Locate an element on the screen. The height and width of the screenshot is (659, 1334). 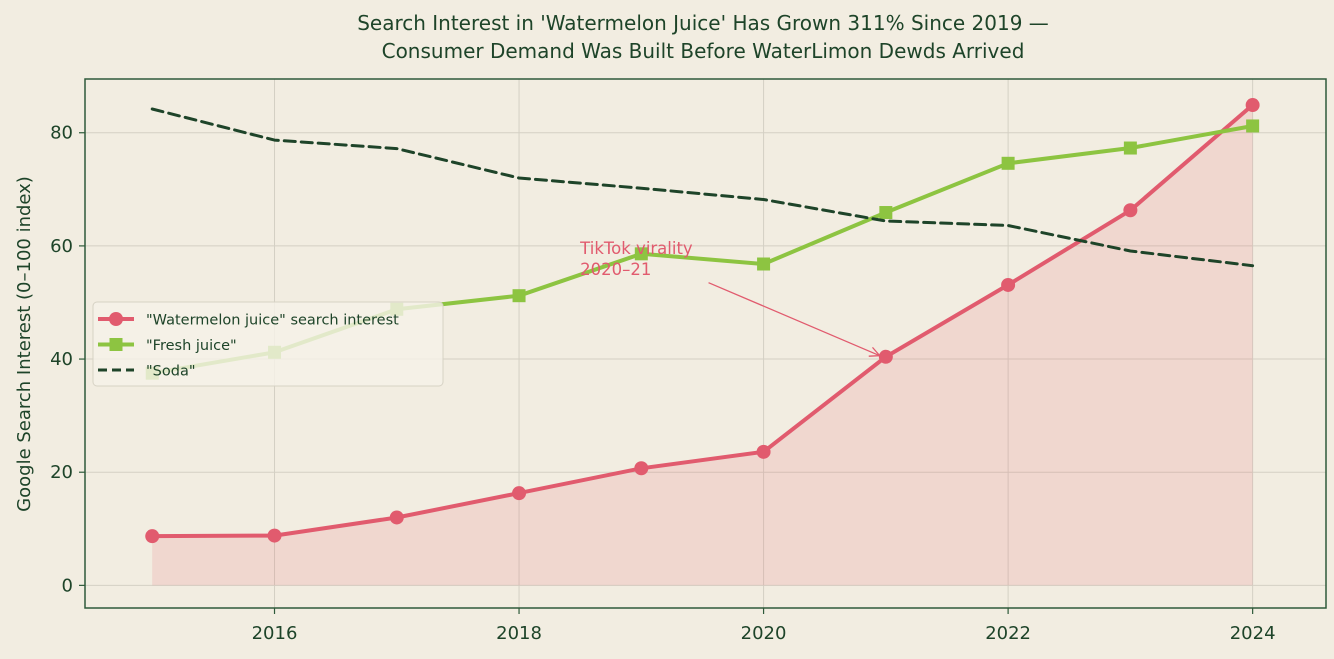
y-axis-label: Google Search Interest (0–100 index) is located at coordinates (24, 344).